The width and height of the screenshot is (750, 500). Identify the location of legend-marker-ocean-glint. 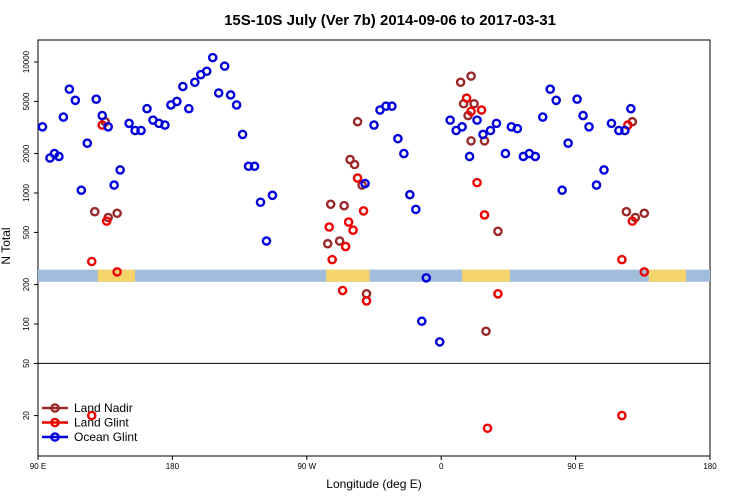
(55, 437).